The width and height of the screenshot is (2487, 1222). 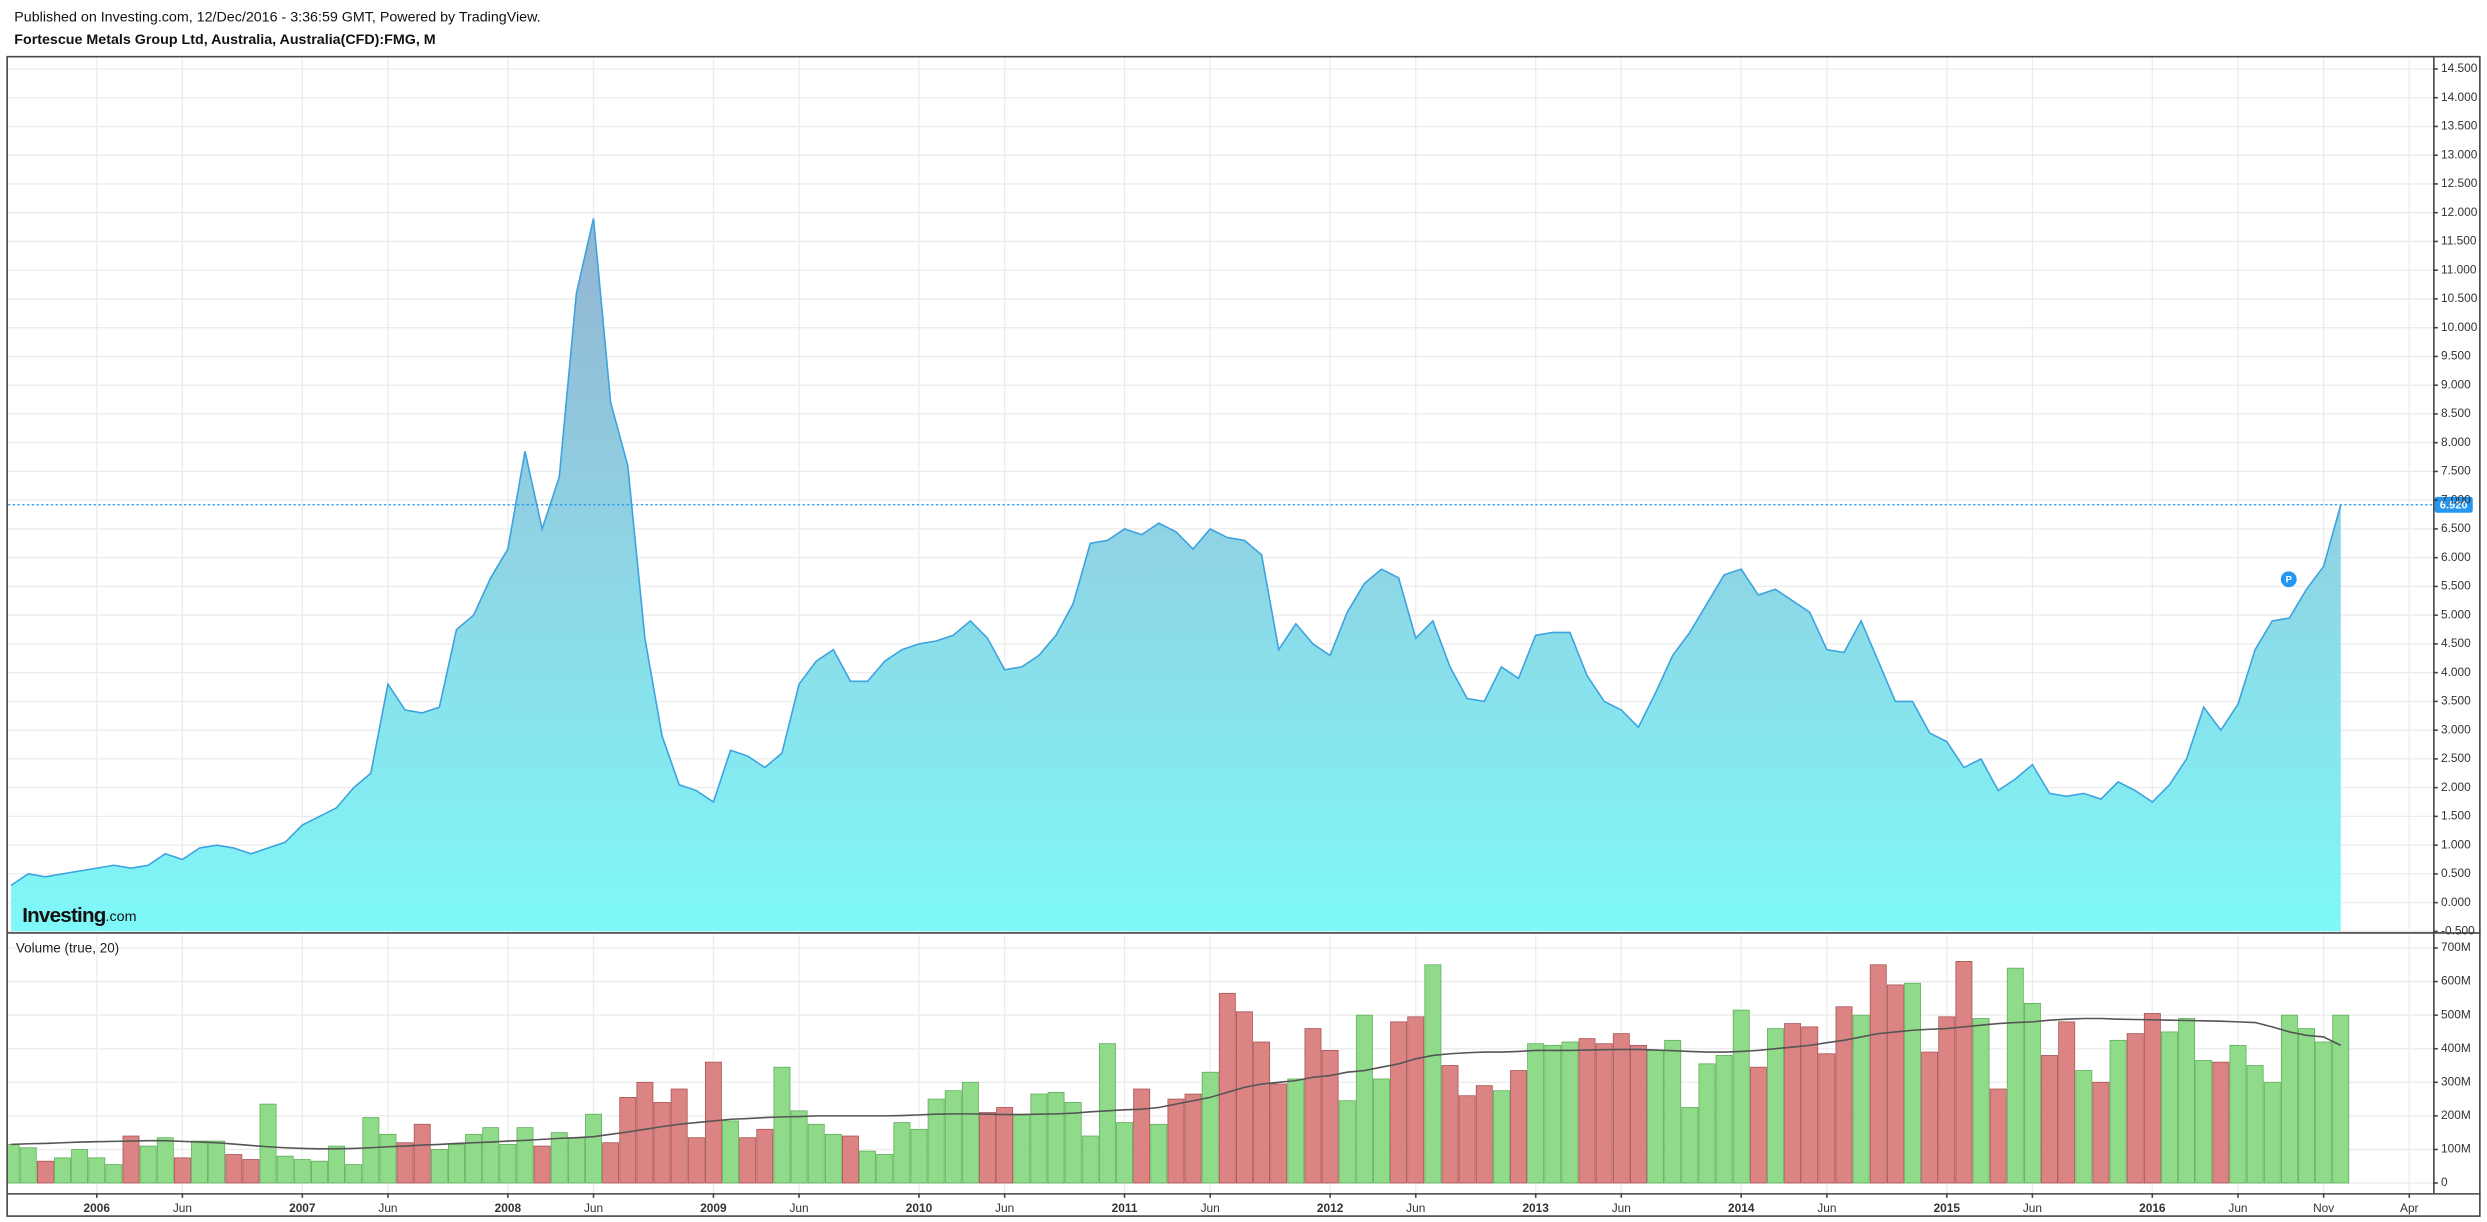 I want to click on x-tick-label: Apr, so click(x=2409, y=1208).